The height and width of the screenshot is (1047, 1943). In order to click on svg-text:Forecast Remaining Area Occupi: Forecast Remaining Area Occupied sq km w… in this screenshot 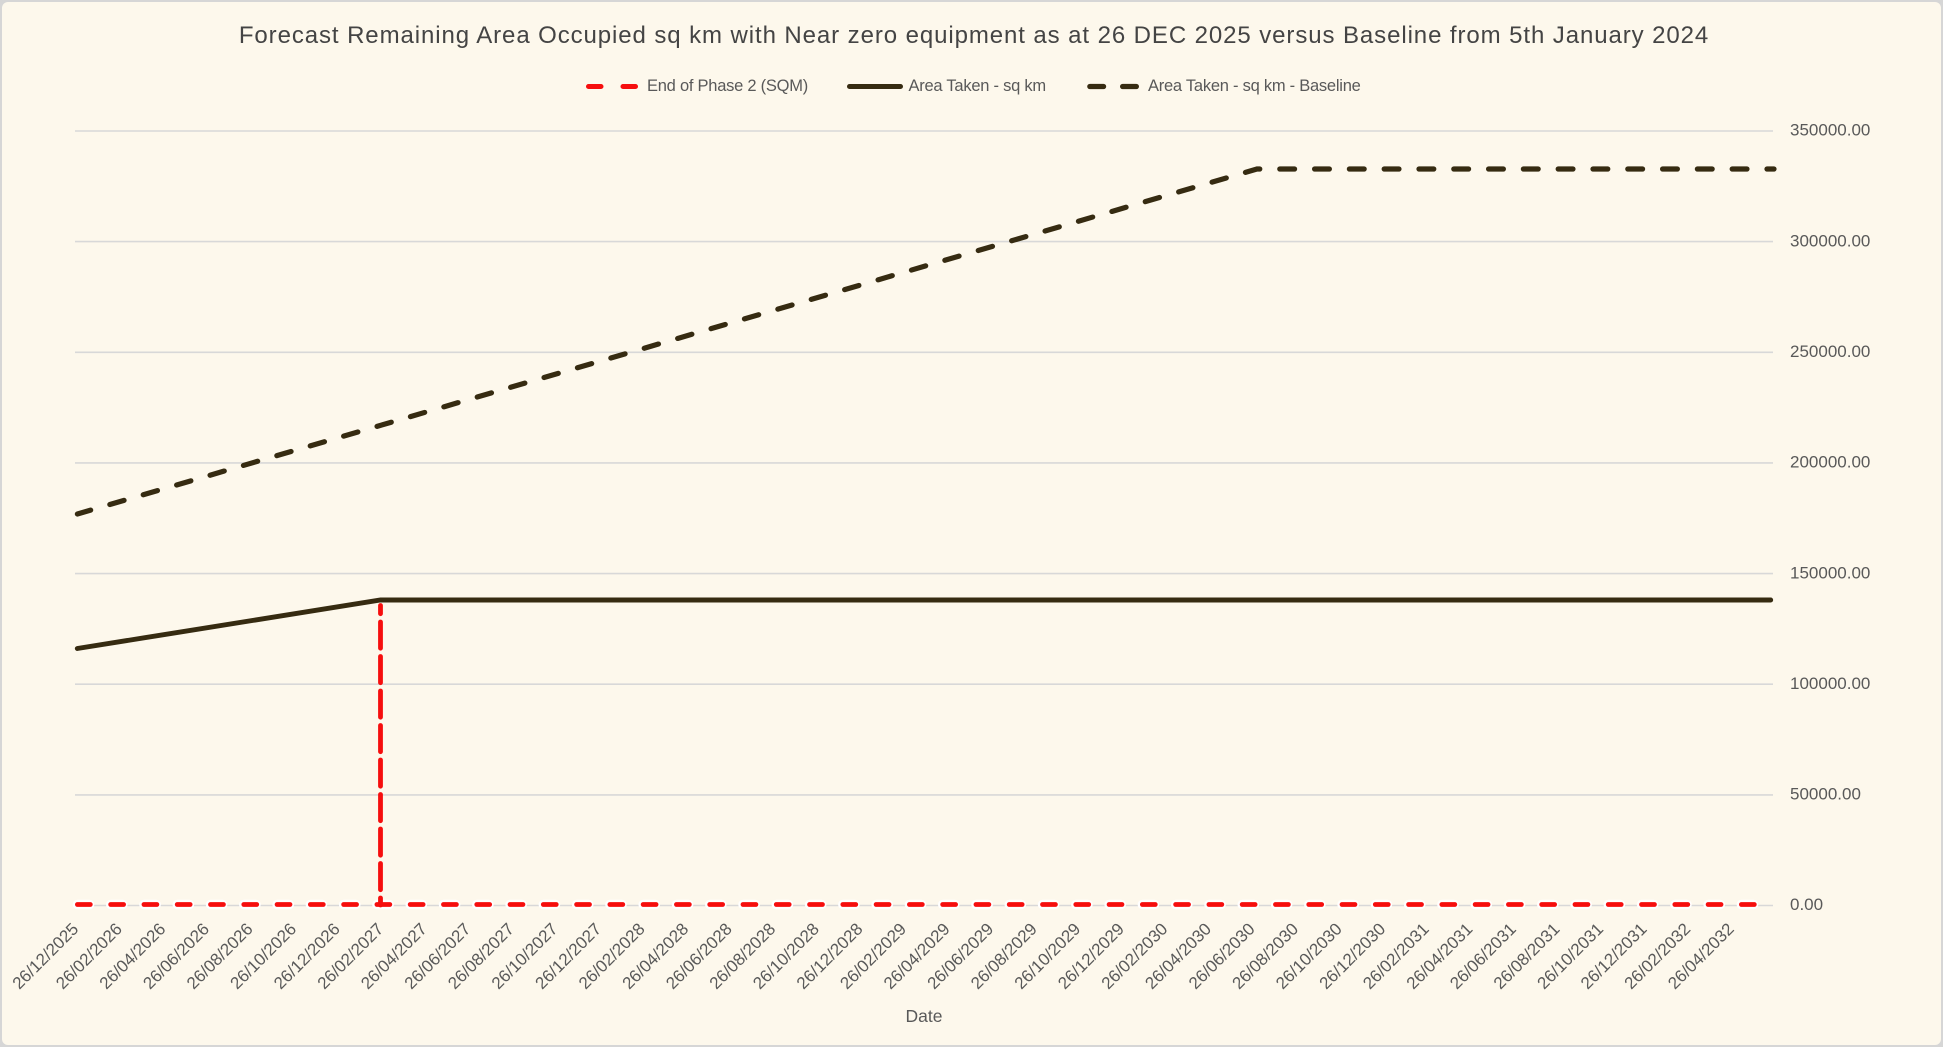, I will do `click(974, 35)`.